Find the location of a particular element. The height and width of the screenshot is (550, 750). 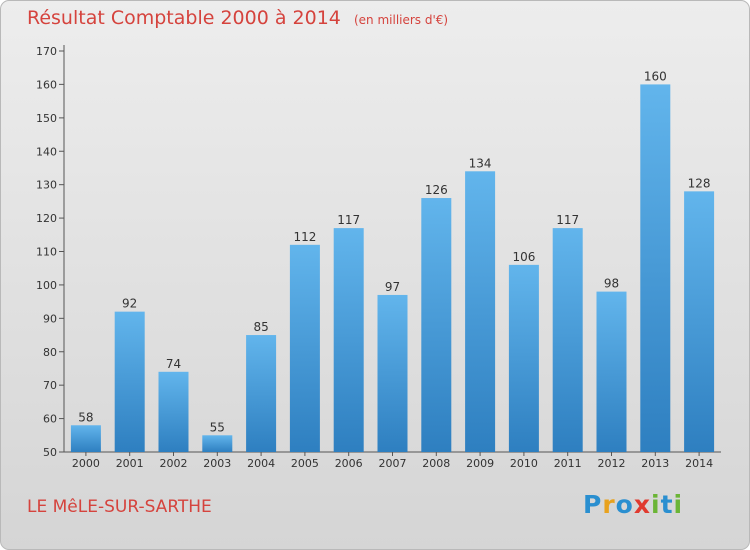

y-tick-label: 150 is located at coordinates (46, 118).